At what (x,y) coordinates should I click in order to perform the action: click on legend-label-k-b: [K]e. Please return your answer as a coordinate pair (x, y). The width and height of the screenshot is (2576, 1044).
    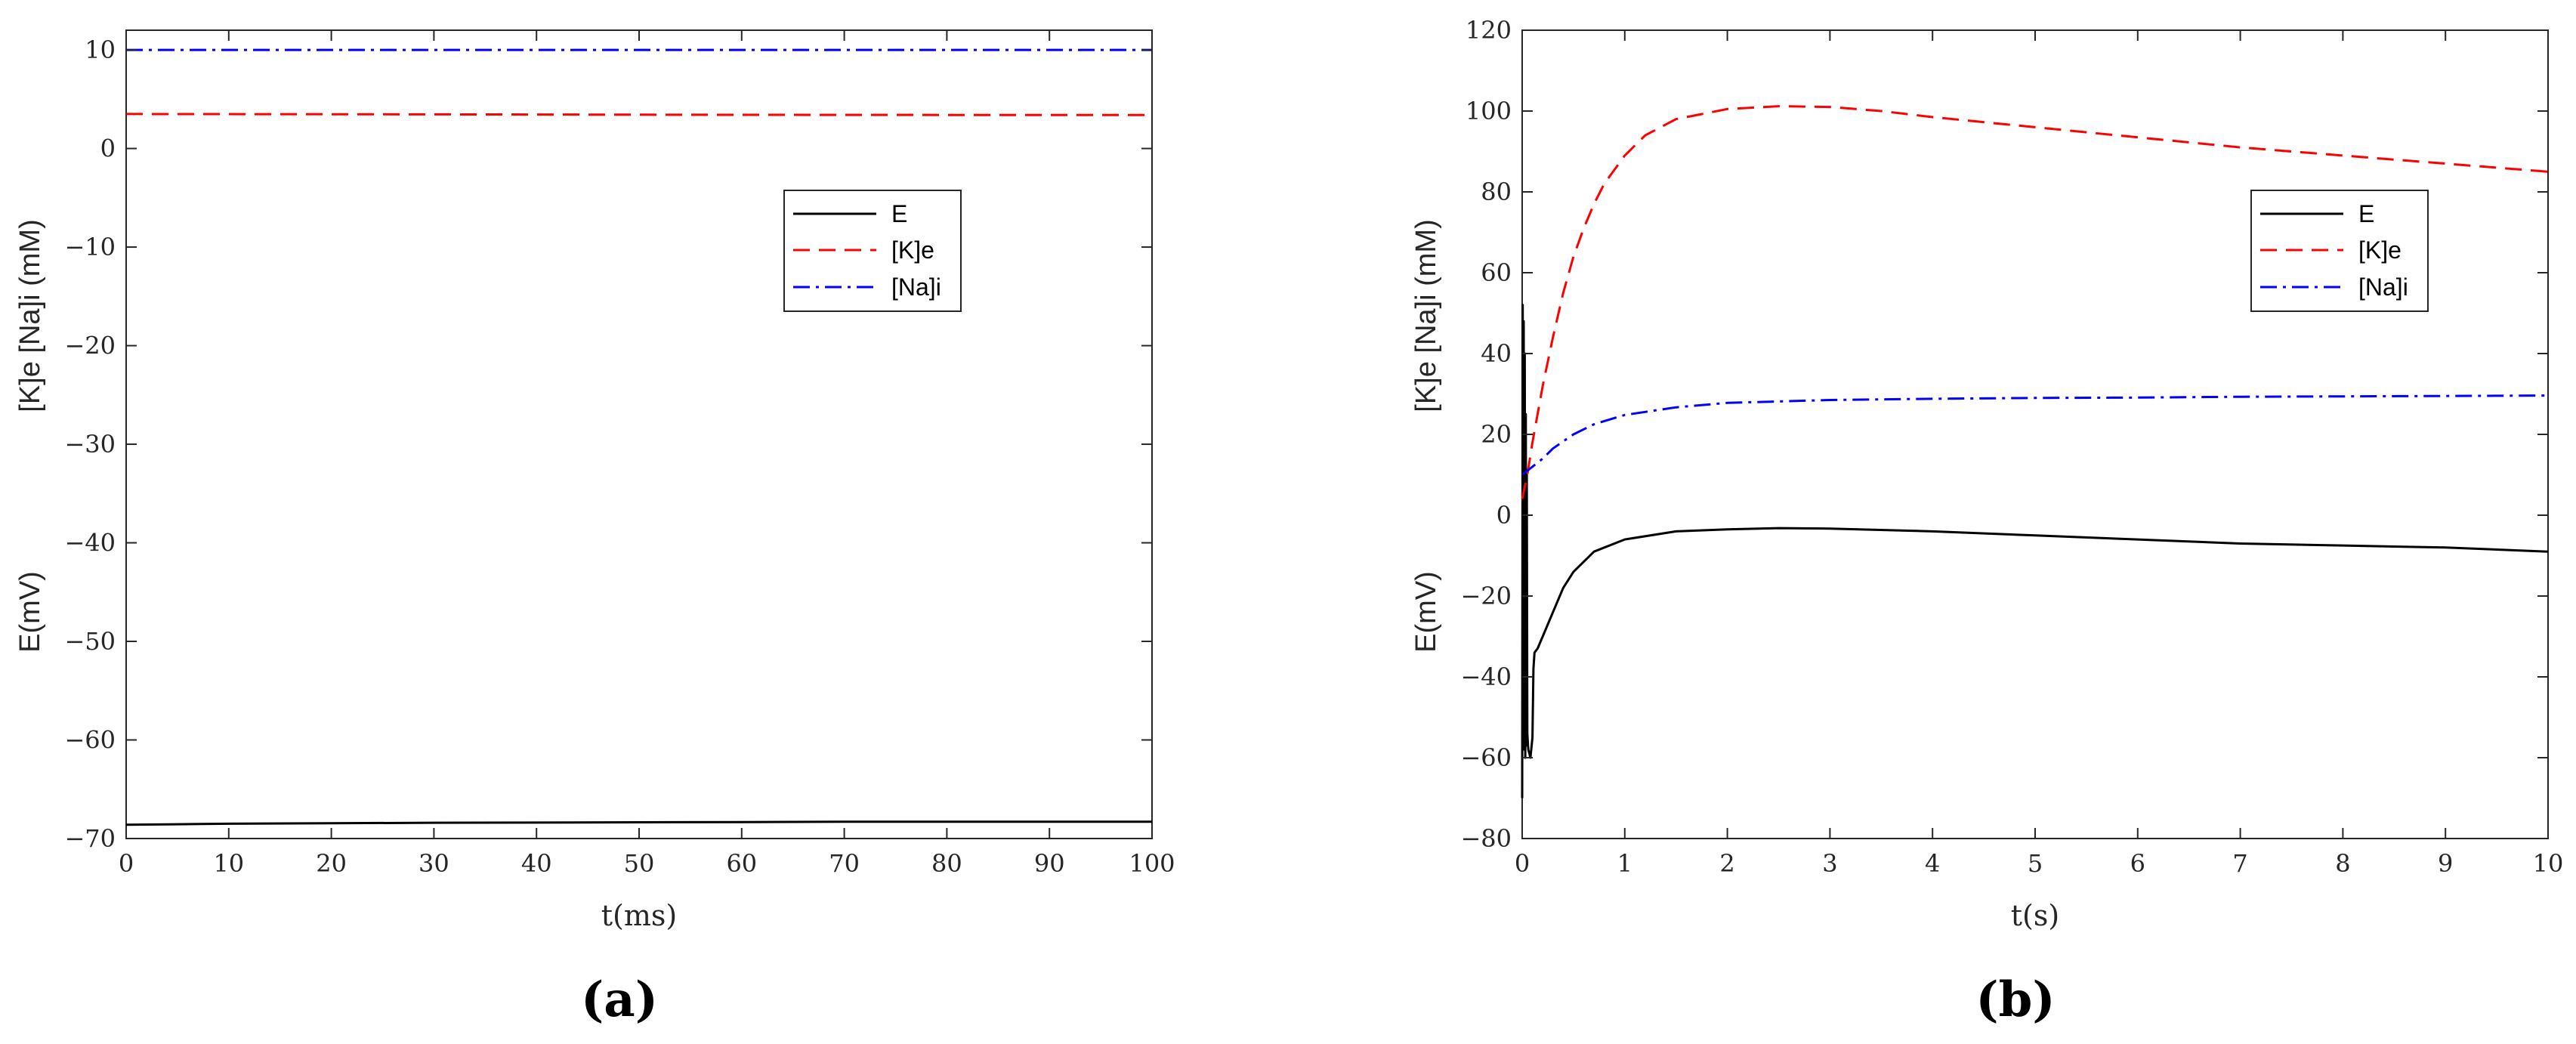
    Looking at the image, I should click on (2379, 250).